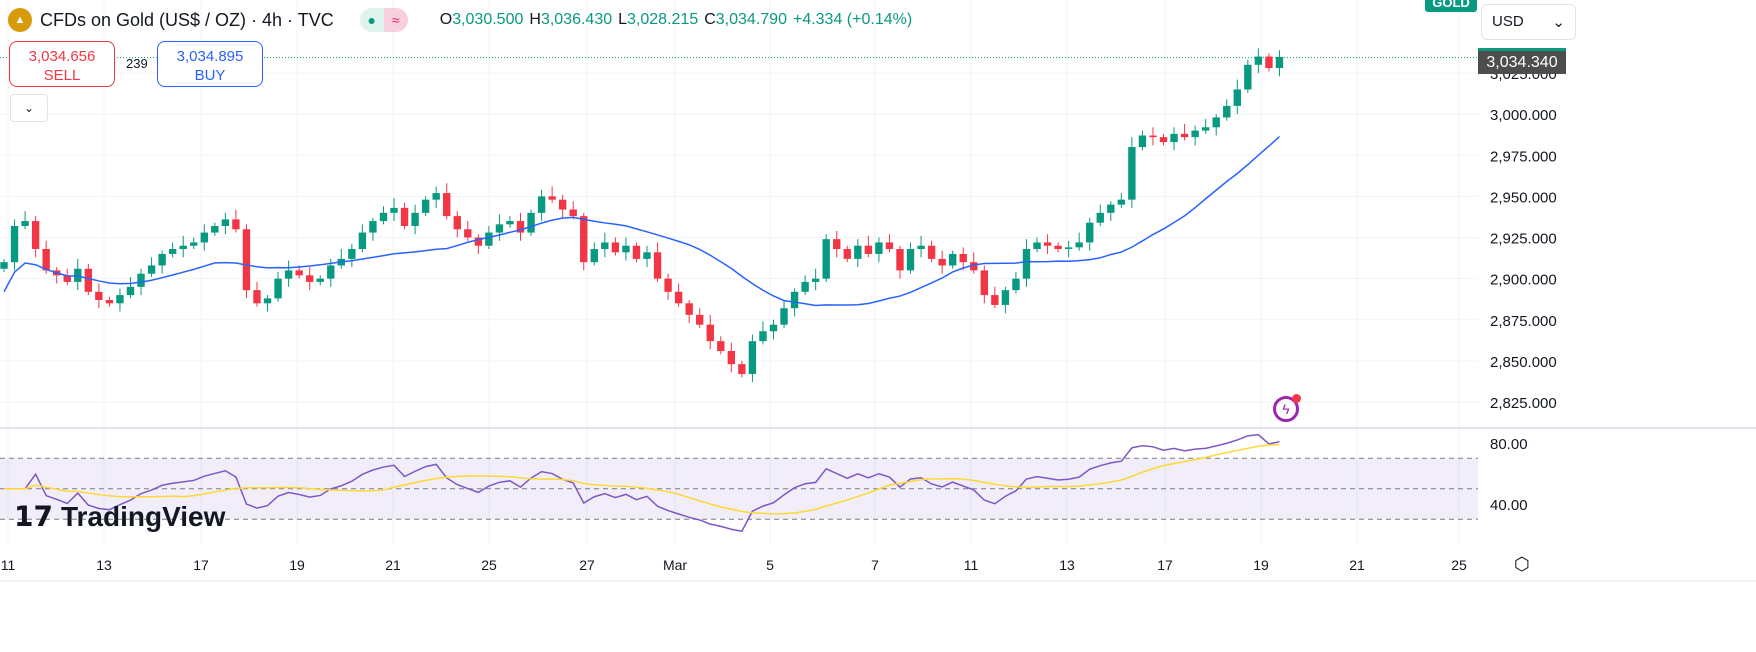 The width and height of the screenshot is (1756, 652). I want to click on market-open-icon: ●, so click(371, 20).